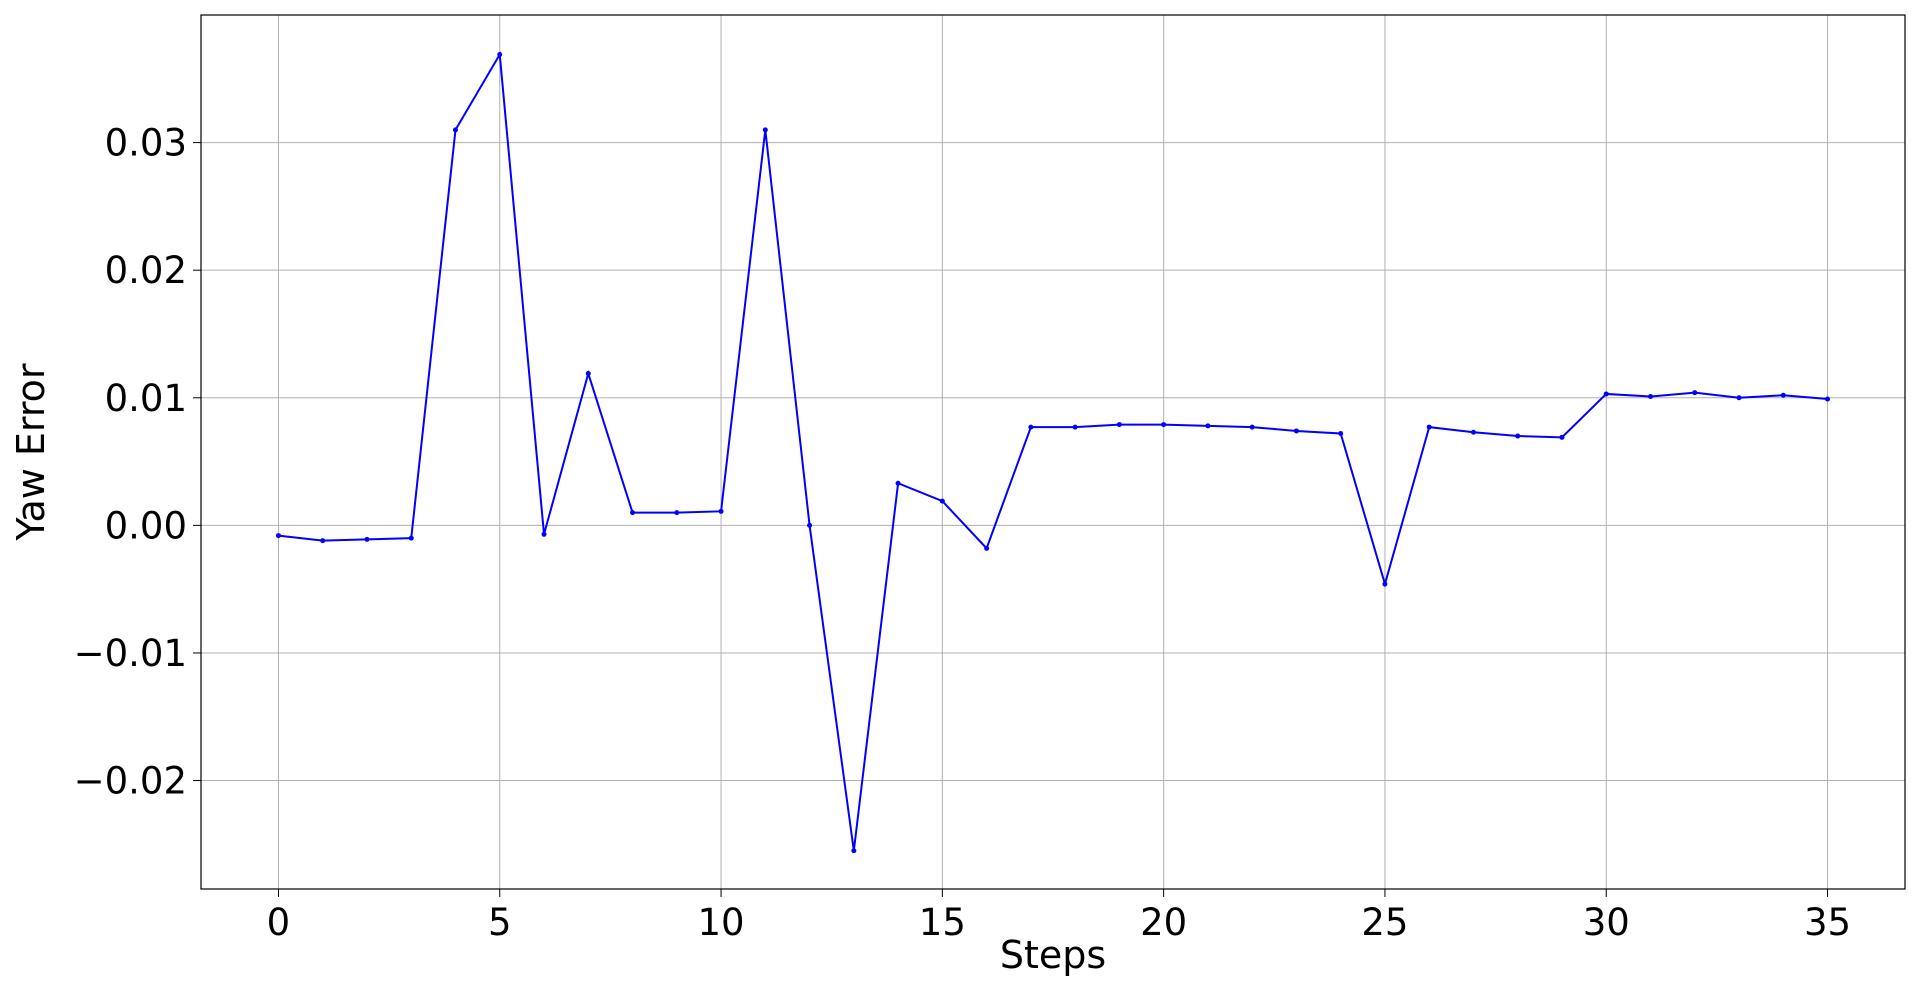 Image resolution: width=1920 pixels, height=1003 pixels. What do you see at coordinates (130, 653) in the screenshot?
I see `y-tick-label: −0.01` at bounding box center [130, 653].